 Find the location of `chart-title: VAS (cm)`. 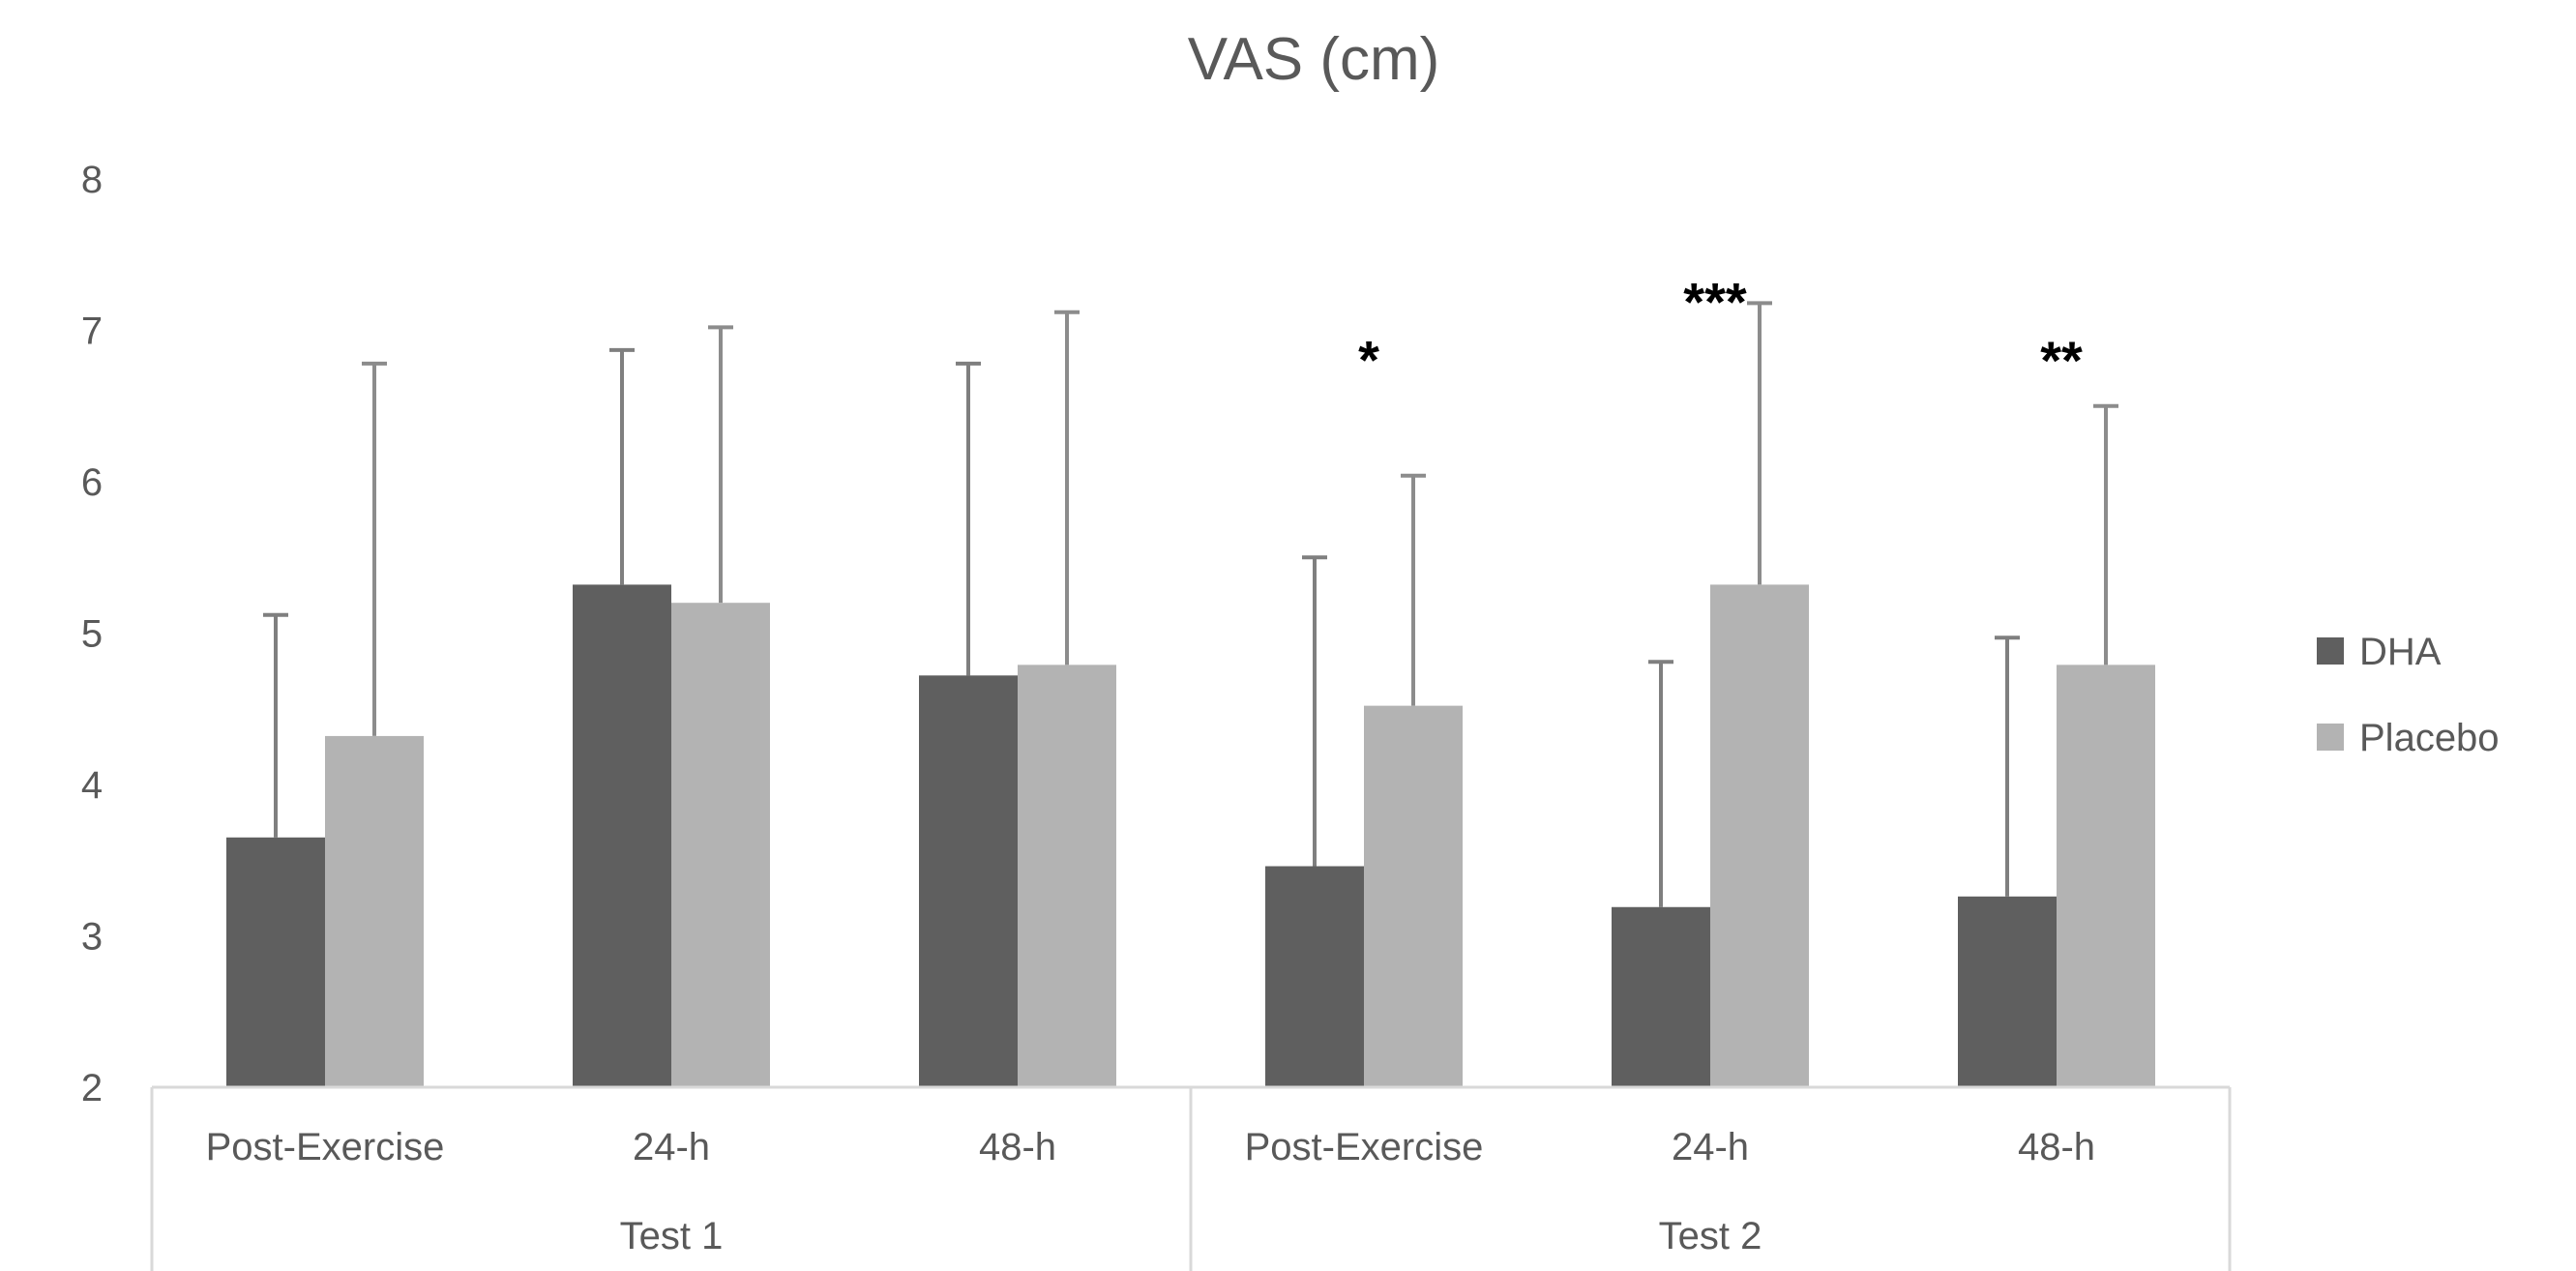

chart-title: VAS (cm) is located at coordinates (1314, 60).